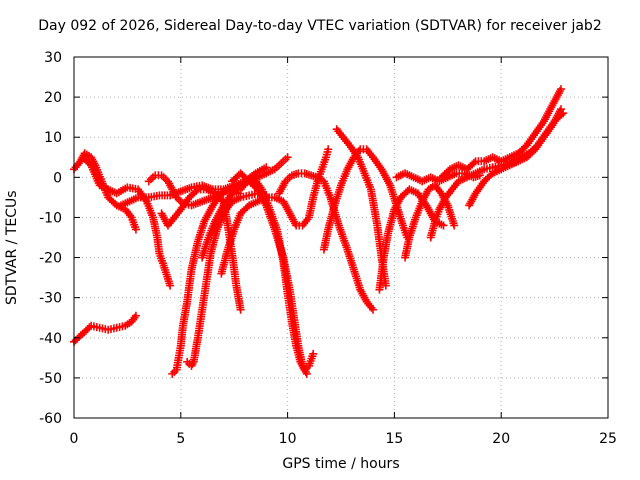 The image size is (640, 480). I want to click on y-tick-label: -50, so click(50, 379).